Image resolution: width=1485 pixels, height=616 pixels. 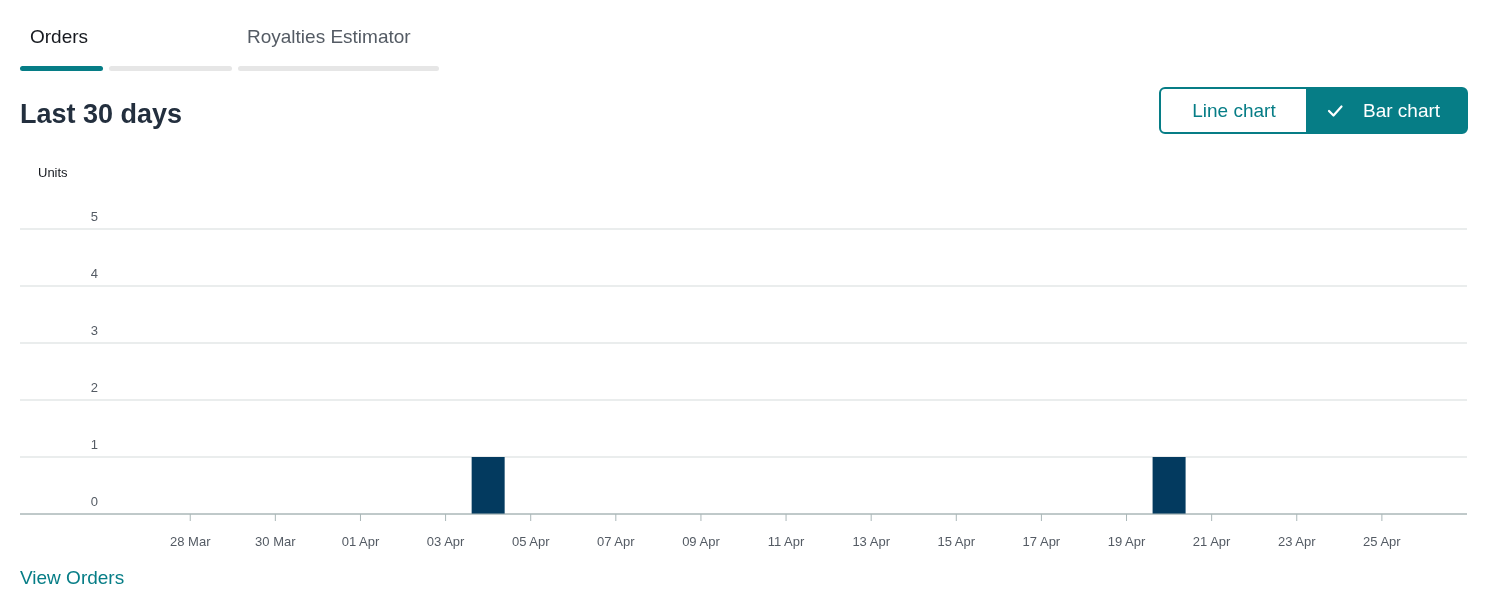 I want to click on x-tick-label: 15 Apr, so click(x=956, y=541).